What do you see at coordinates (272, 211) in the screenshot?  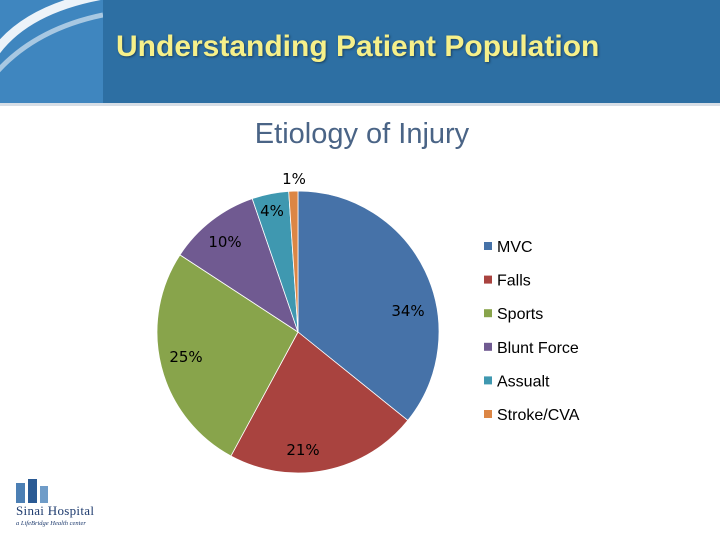 I see `slice-label-assualt: 4%` at bounding box center [272, 211].